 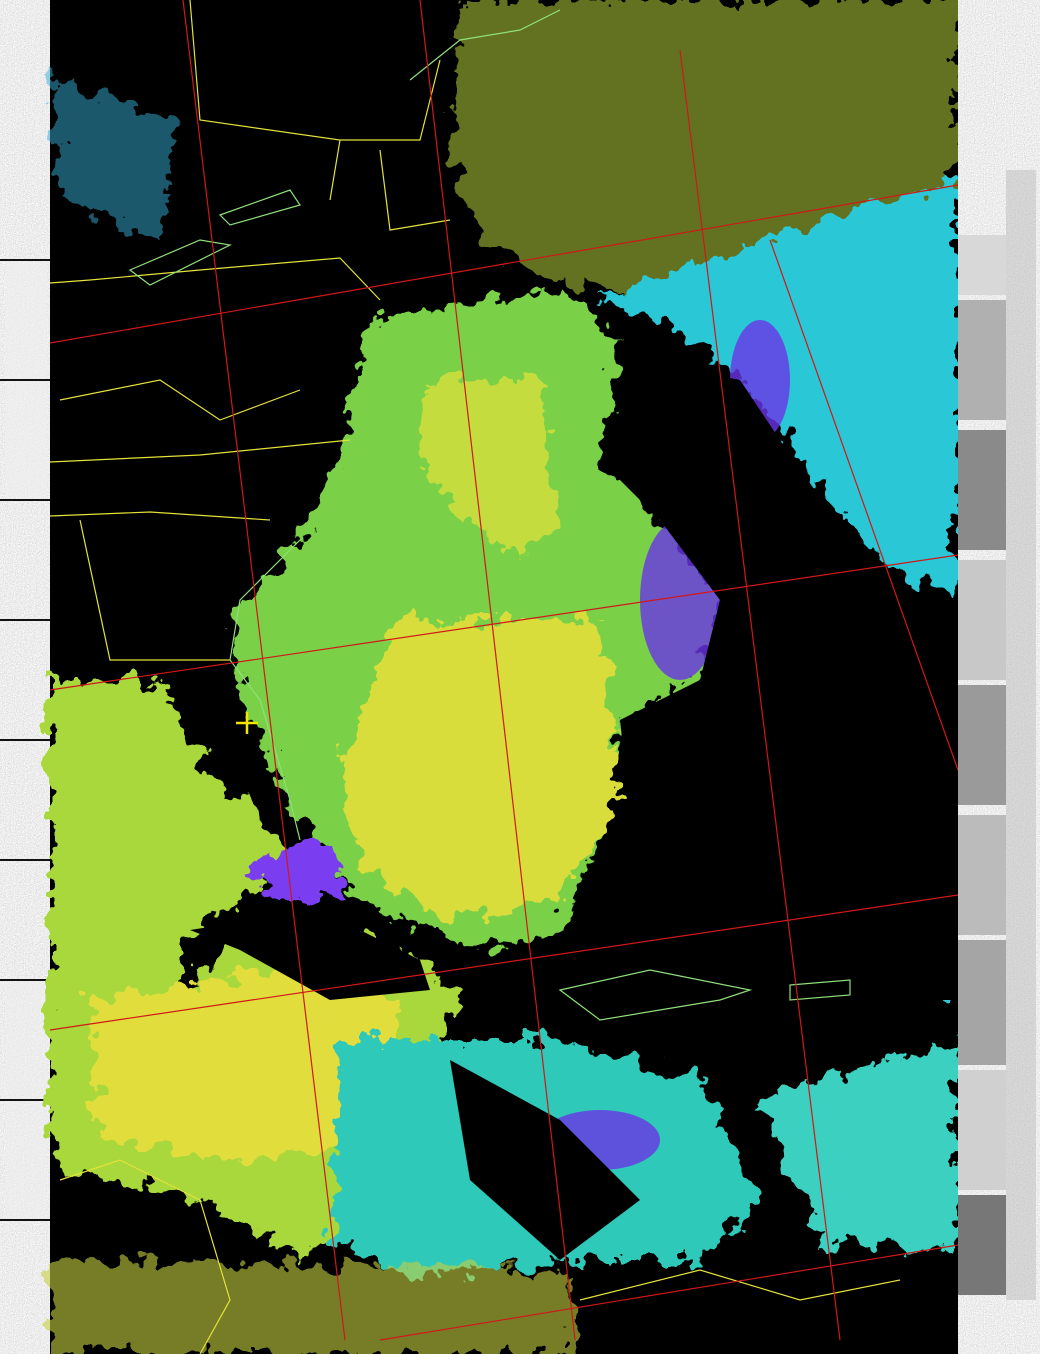 I want to click on telemetry-wedges, so click(x=997, y=735).